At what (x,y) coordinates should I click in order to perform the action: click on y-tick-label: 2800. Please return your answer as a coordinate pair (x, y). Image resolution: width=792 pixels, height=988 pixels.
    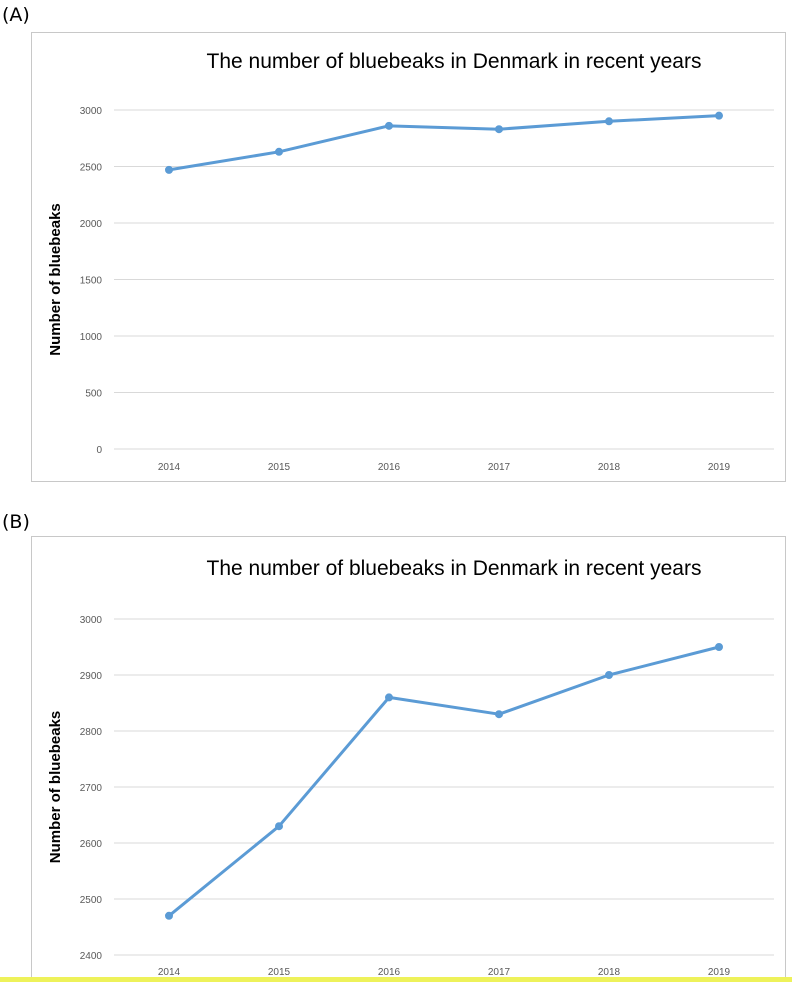
    Looking at the image, I should click on (91, 732).